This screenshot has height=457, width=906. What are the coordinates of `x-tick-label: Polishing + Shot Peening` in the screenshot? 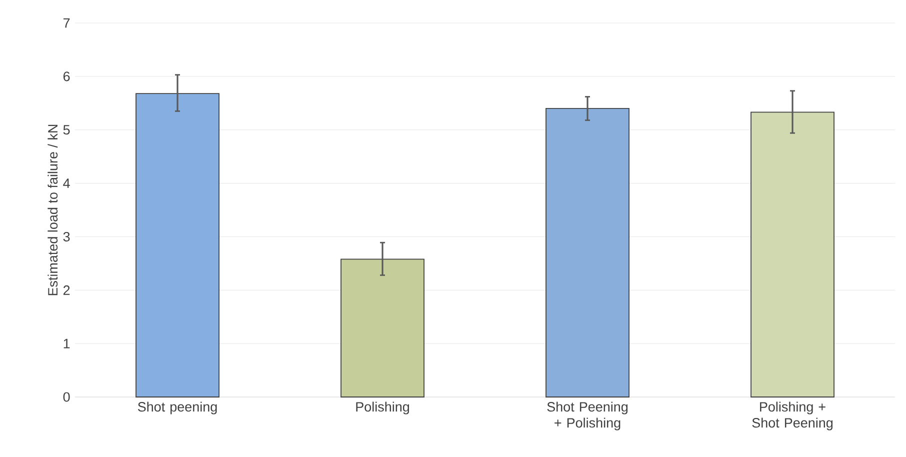 It's located at (792, 416).